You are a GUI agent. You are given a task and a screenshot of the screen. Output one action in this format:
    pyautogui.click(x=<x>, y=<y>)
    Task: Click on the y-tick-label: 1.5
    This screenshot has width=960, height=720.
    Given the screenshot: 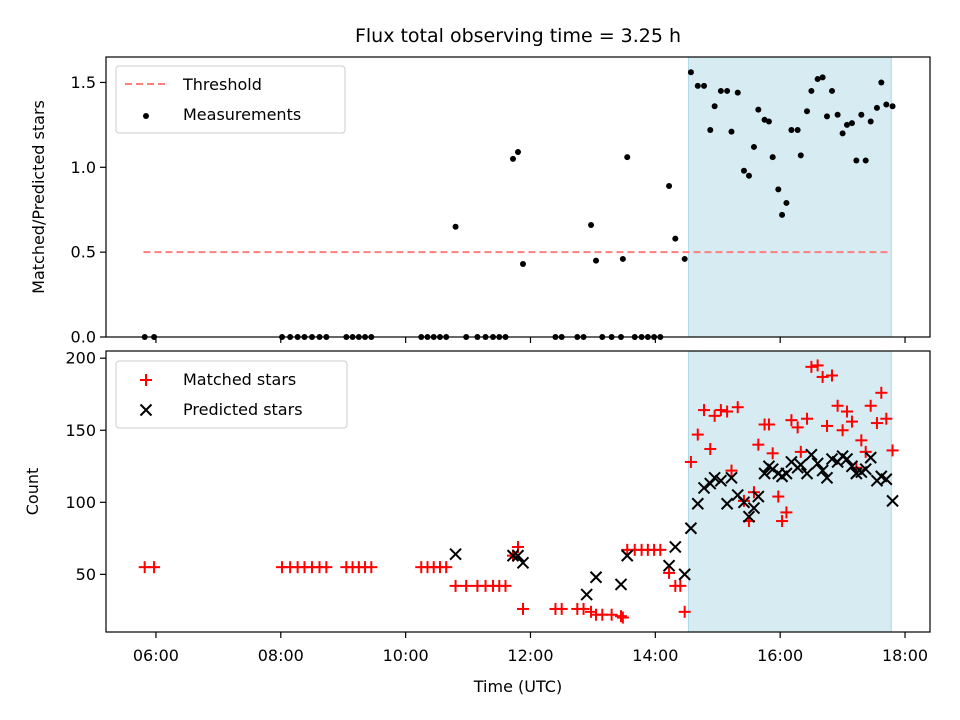 What is the action you would take?
    pyautogui.click(x=83, y=82)
    